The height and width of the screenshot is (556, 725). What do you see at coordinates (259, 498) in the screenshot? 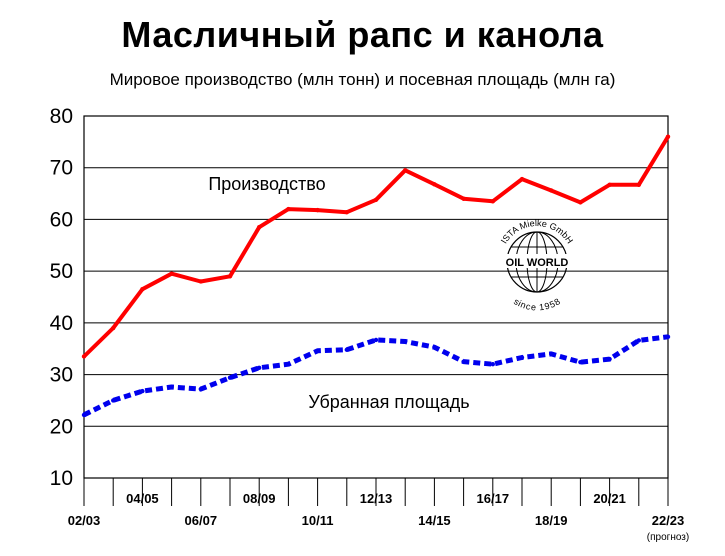
I see `x-tick-label: 08/09` at bounding box center [259, 498].